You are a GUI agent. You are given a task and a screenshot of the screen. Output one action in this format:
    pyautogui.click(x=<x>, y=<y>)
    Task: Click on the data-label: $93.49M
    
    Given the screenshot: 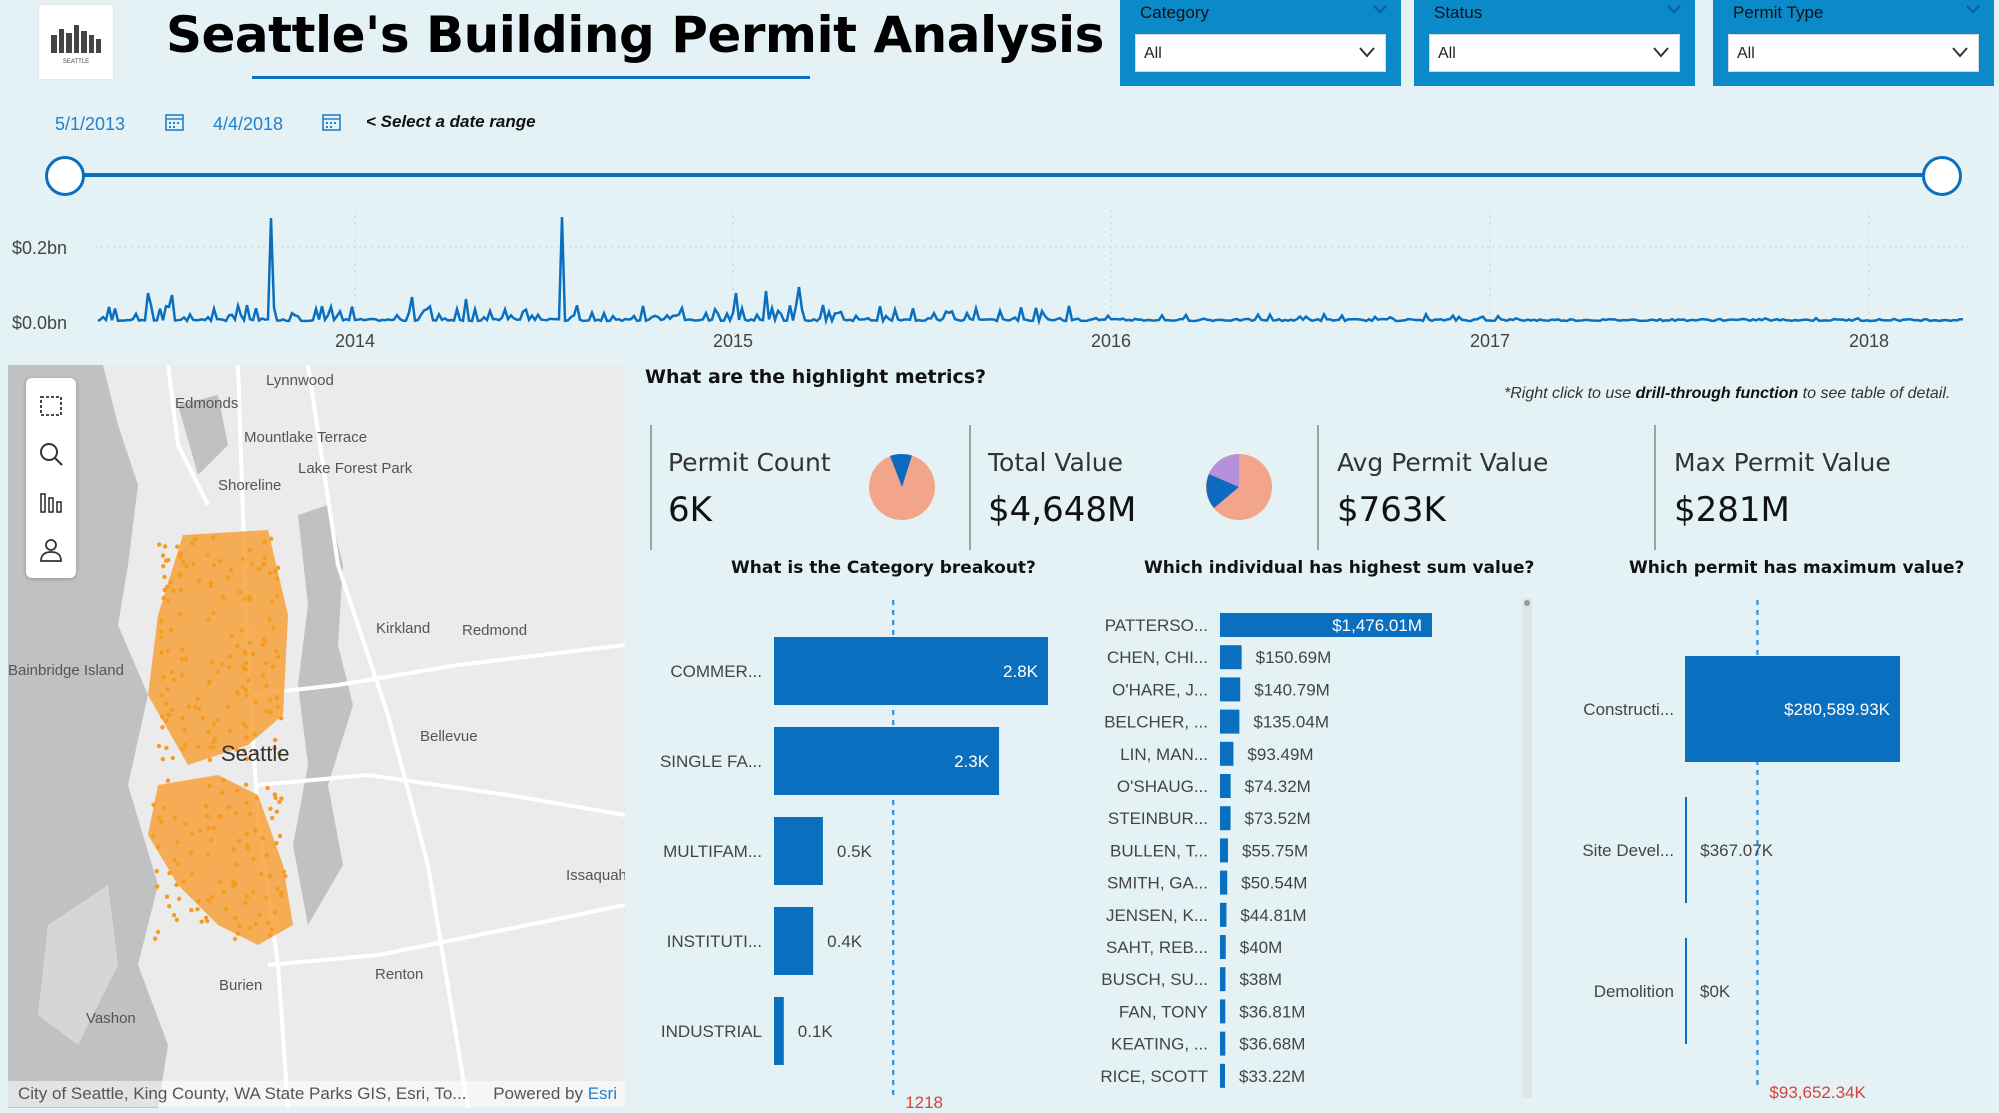 What is the action you would take?
    pyautogui.click(x=1280, y=754)
    